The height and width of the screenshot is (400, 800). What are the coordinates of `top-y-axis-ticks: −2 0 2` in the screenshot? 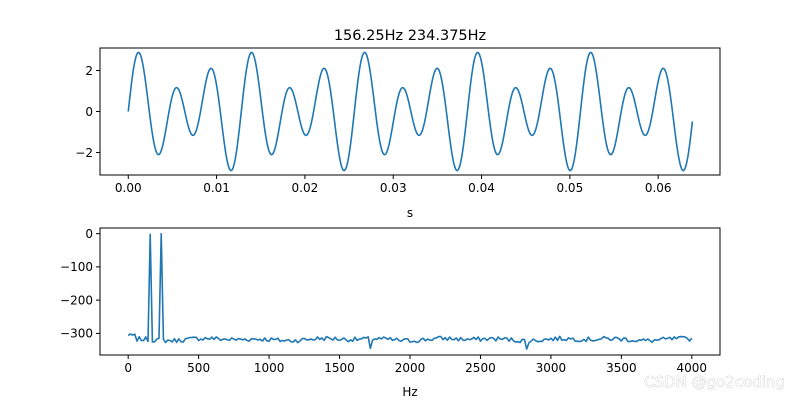 It's located at (87, 112).